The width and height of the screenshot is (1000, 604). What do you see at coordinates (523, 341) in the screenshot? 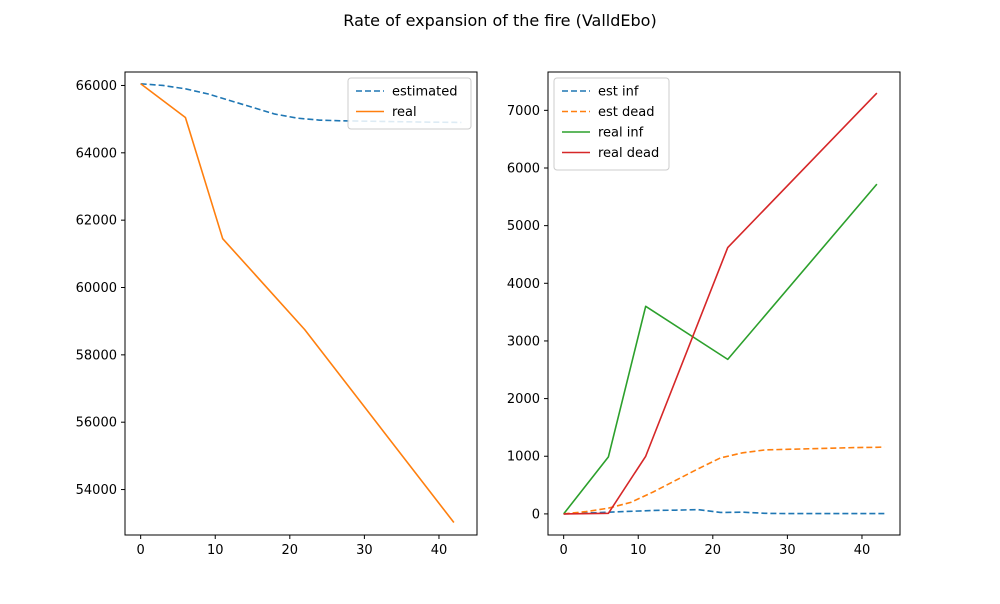
I see `y-tick-label: 3000` at bounding box center [523, 341].